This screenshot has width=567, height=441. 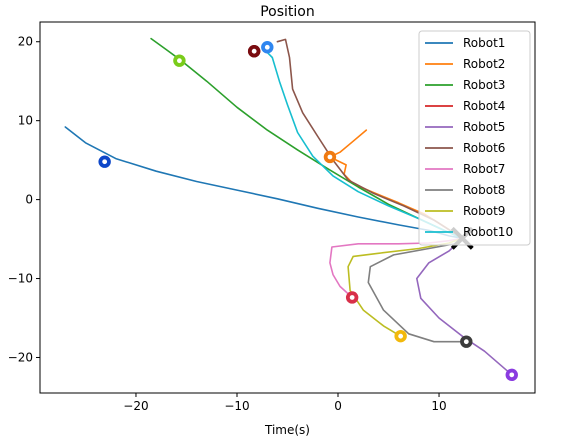 I want to click on x-tick-label: −10, so click(x=236, y=406).